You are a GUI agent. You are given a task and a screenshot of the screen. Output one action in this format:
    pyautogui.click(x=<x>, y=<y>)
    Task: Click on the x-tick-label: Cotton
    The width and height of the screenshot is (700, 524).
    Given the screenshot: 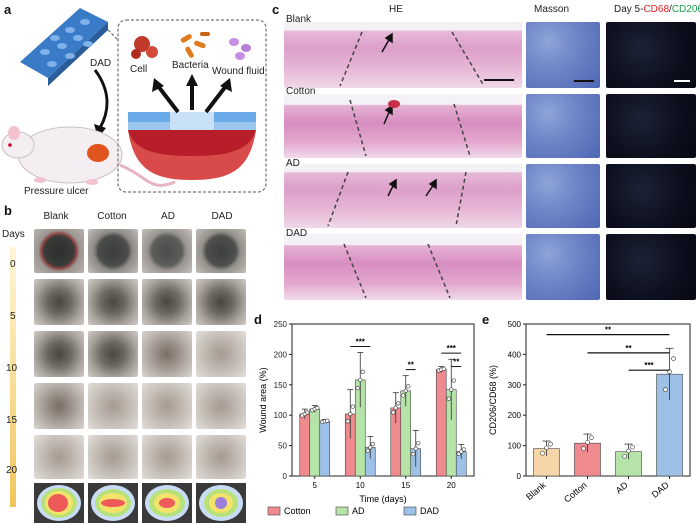 What is the action you would take?
    pyautogui.click(x=575, y=492)
    